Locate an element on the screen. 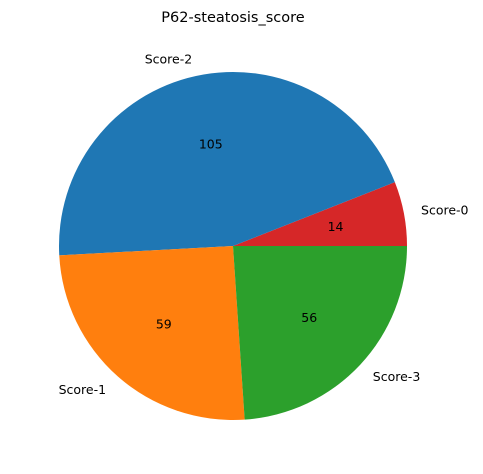 The width and height of the screenshot is (483, 474). slice-value-score-0: 14 is located at coordinates (336, 226).